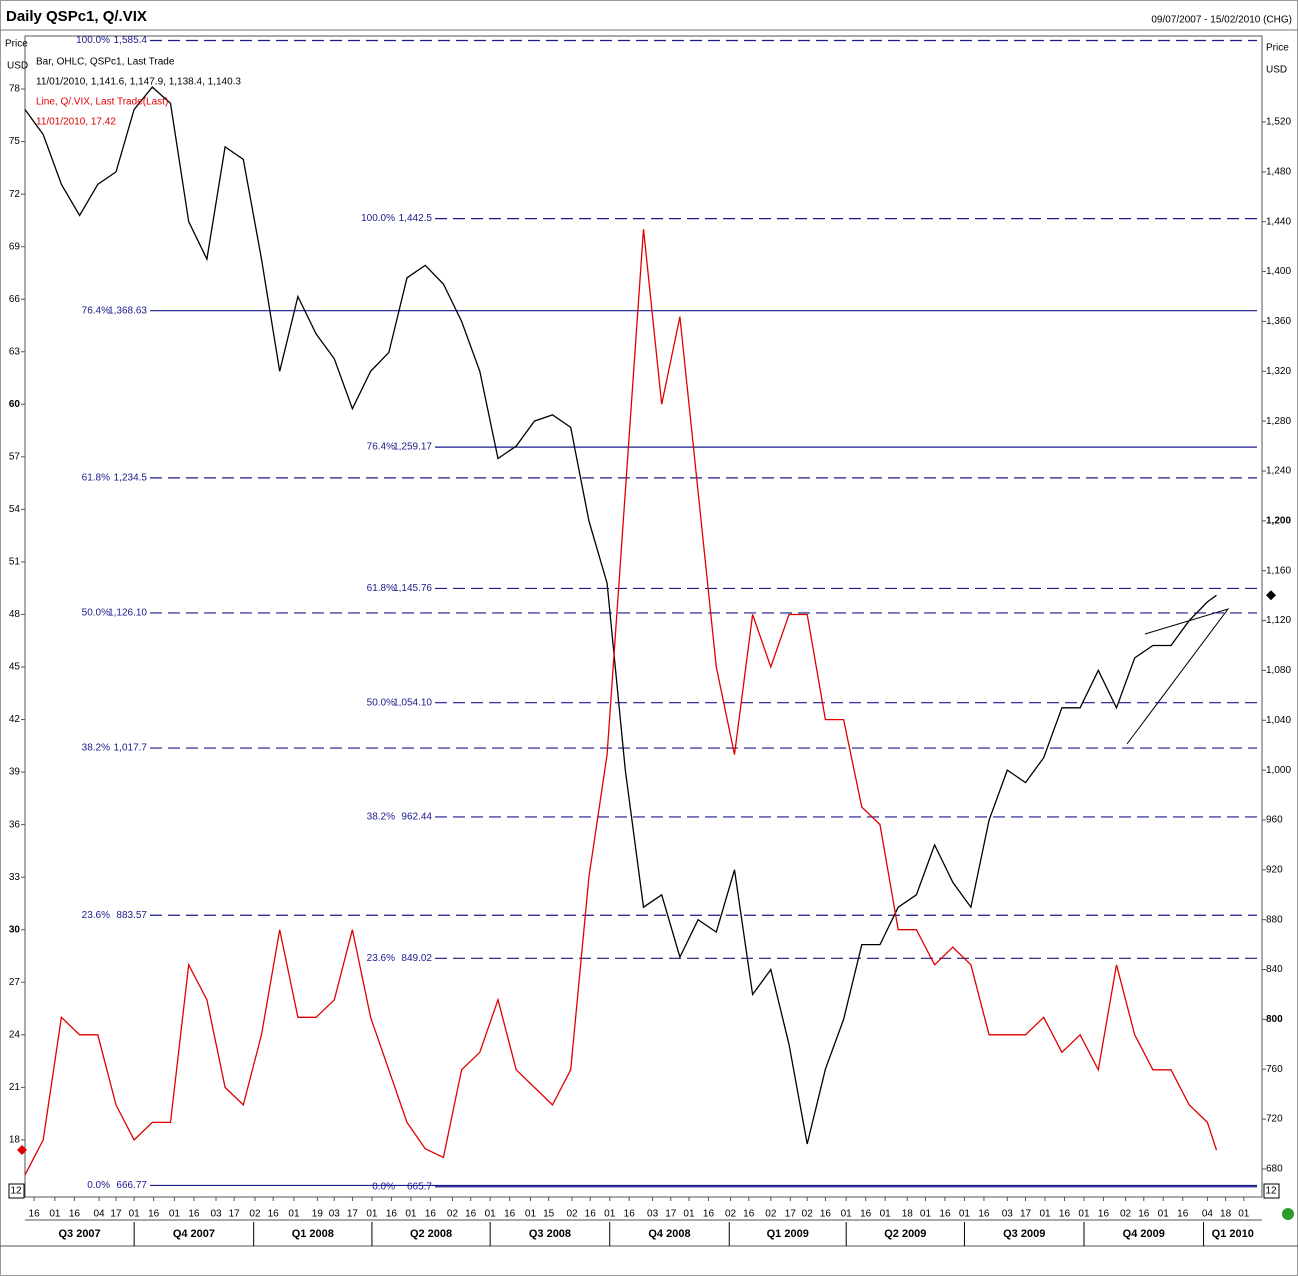 The image size is (1298, 1276). I want to click on chart-title: Daily QSPc1, Q/.VIX, so click(76, 16).